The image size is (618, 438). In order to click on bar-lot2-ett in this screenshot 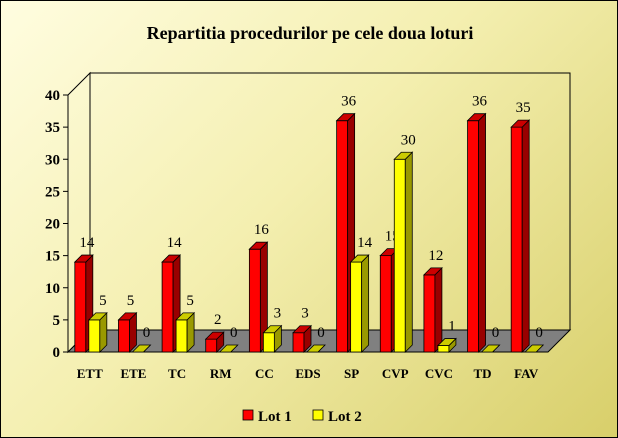, I will do `click(97, 332)`.